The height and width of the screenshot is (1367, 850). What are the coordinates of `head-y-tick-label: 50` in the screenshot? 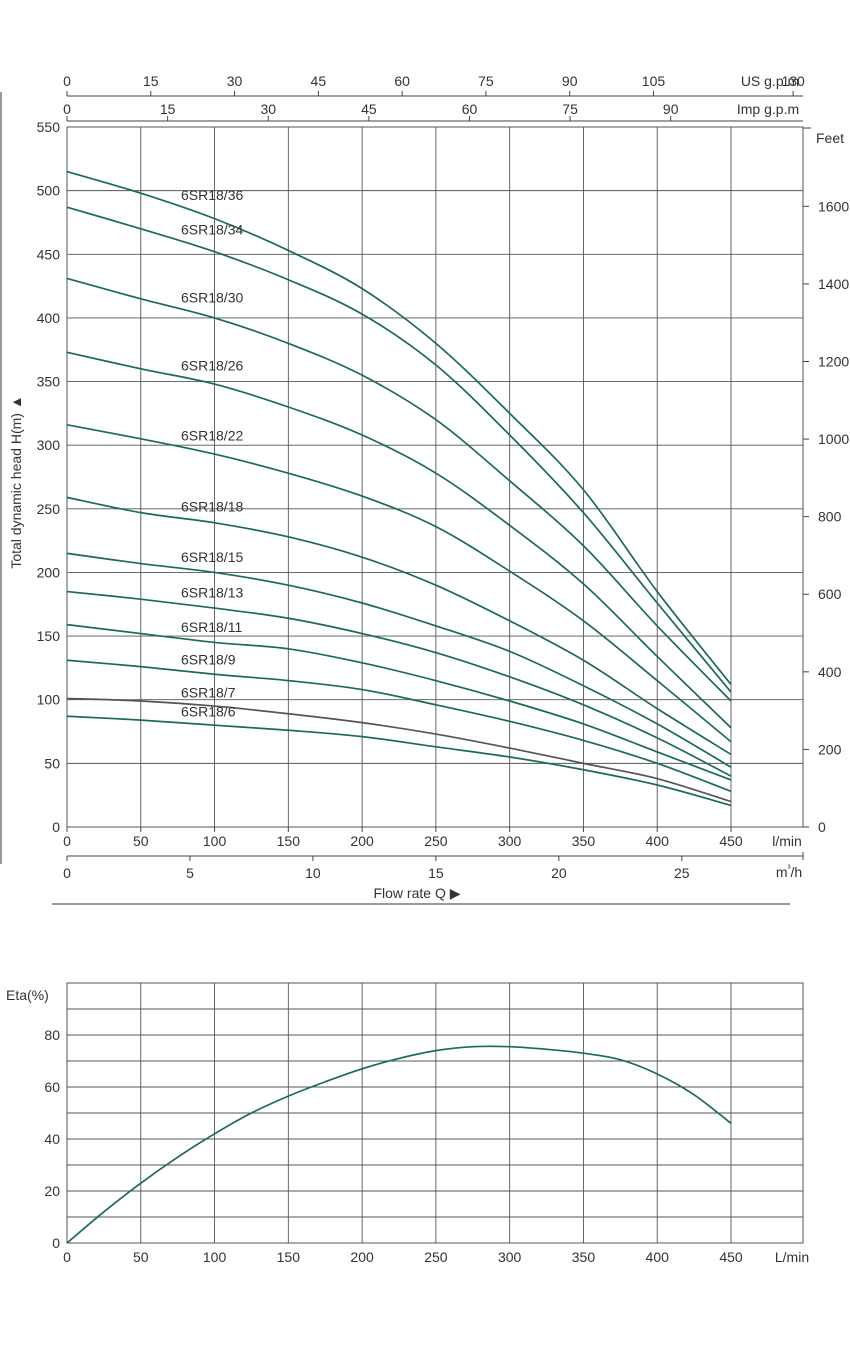 It's located at (52, 763).